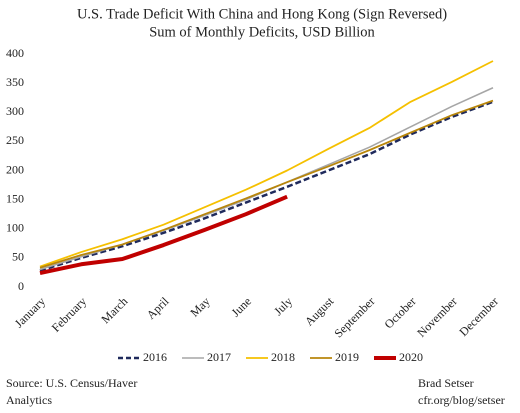  I want to click on x-tick-label: August, so click(319, 311).